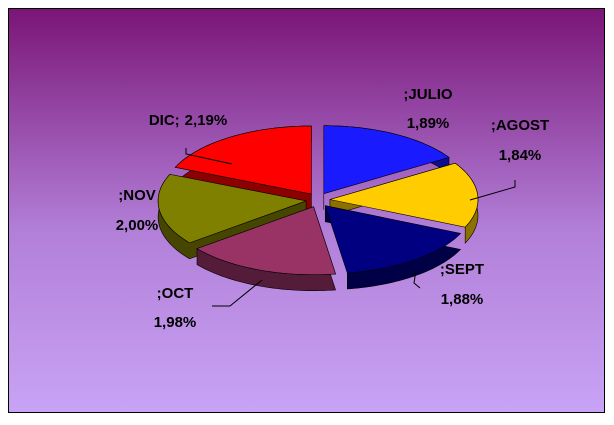 This screenshot has width=614, height=425. Describe the element at coordinates (137, 225) in the screenshot. I see `value-label: 2,00%` at that location.